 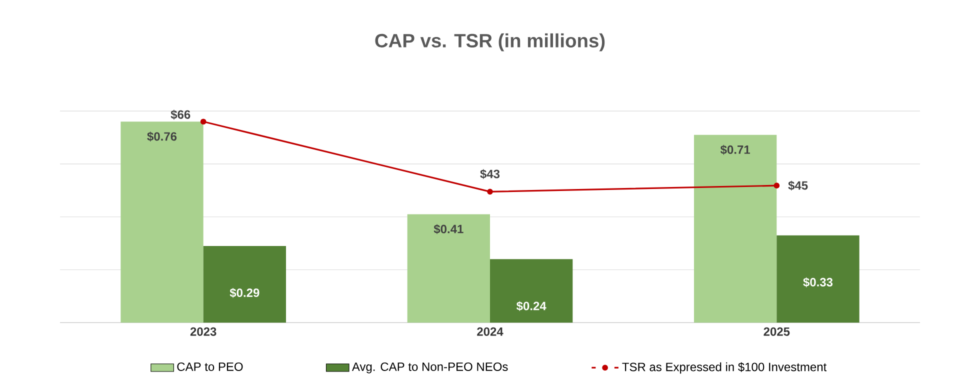 What do you see at coordinates (490, 174) in the screenshot?
I see `data-label: $43` at bounding box center [490, 174].